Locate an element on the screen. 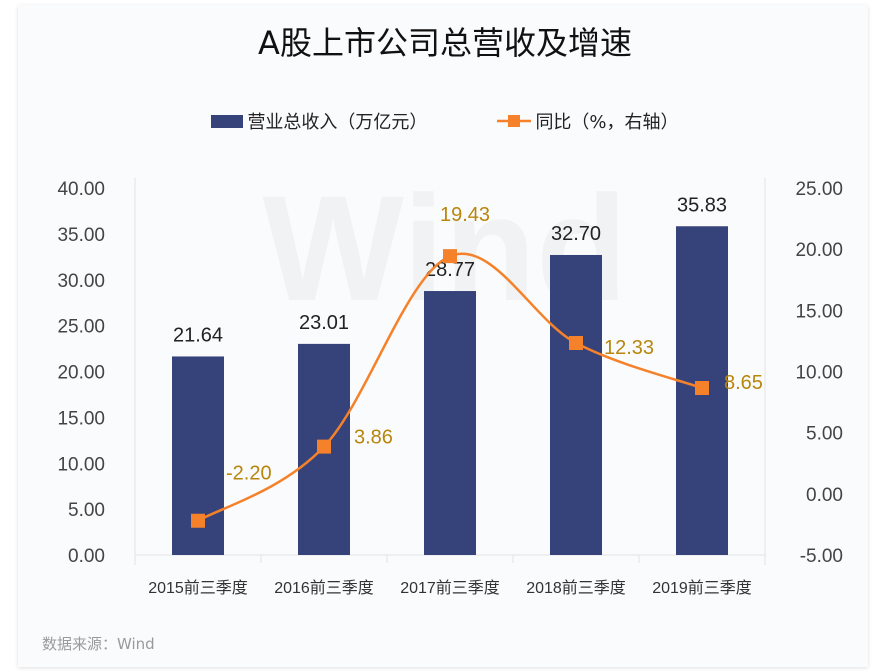 The height and width of the screenshot is (671, 890). line-value-label: 3.86 is located at coordinates (373, 438).